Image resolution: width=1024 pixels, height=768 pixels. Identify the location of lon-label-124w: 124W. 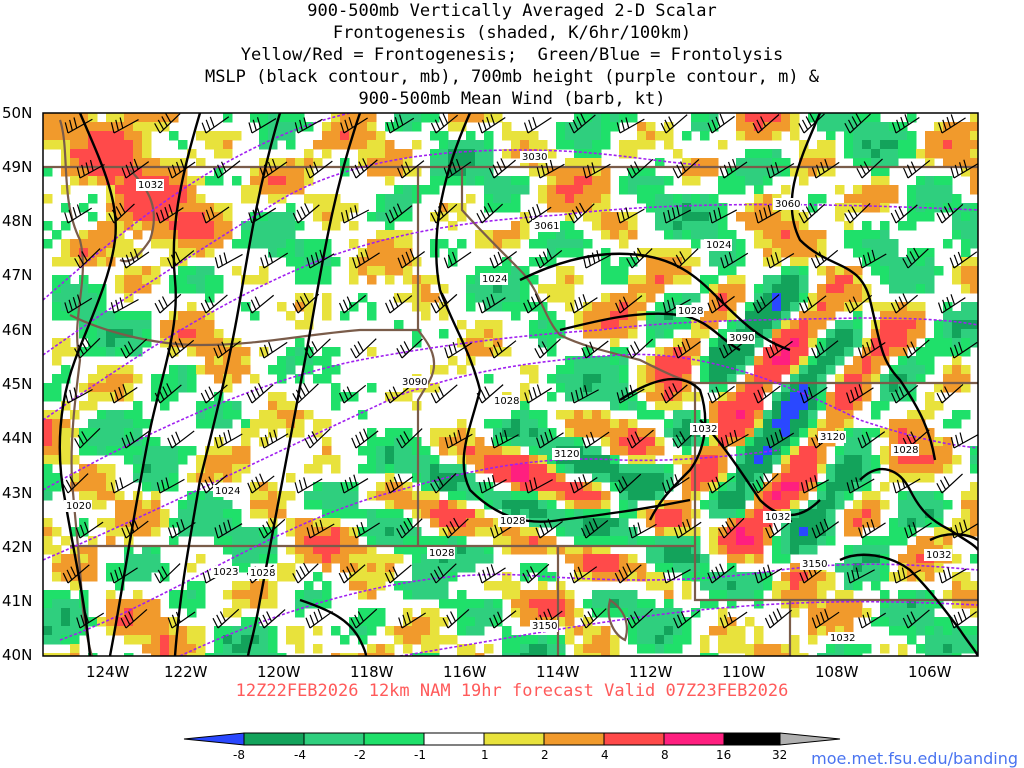
(108, 672).